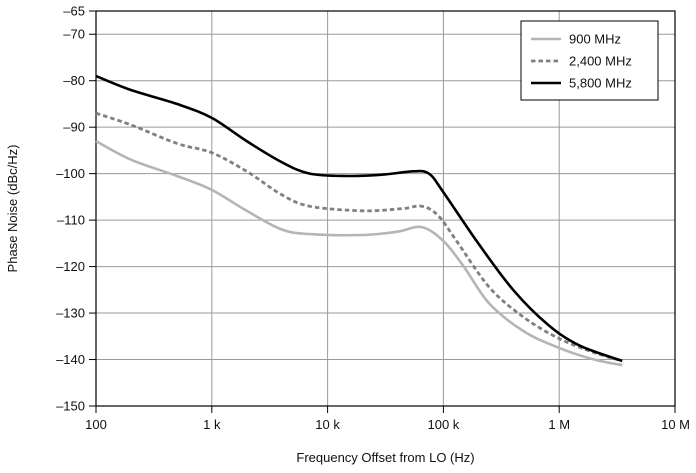 Image resolution: width=696 pixels, height=473 pixels. I want to click on y-tick-label: –120, so click(70, 266).